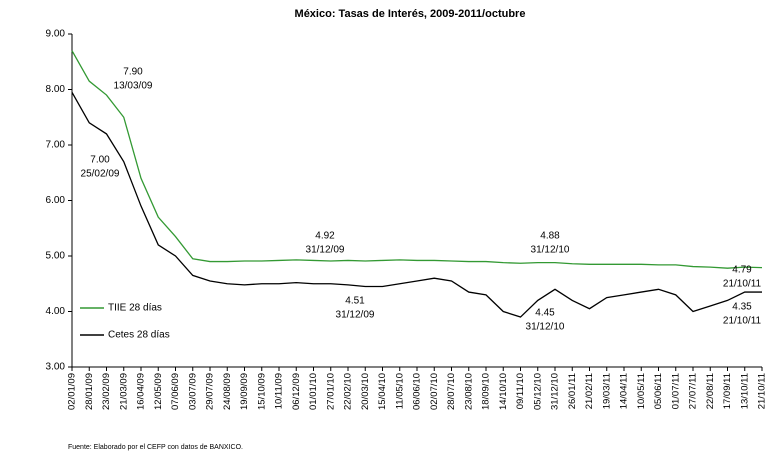 This screenshot has height=453, width=767. Describe the element at coordinates (296, 391) in the screenshot. I see `x-tick-label: 06/12/09` at that location.